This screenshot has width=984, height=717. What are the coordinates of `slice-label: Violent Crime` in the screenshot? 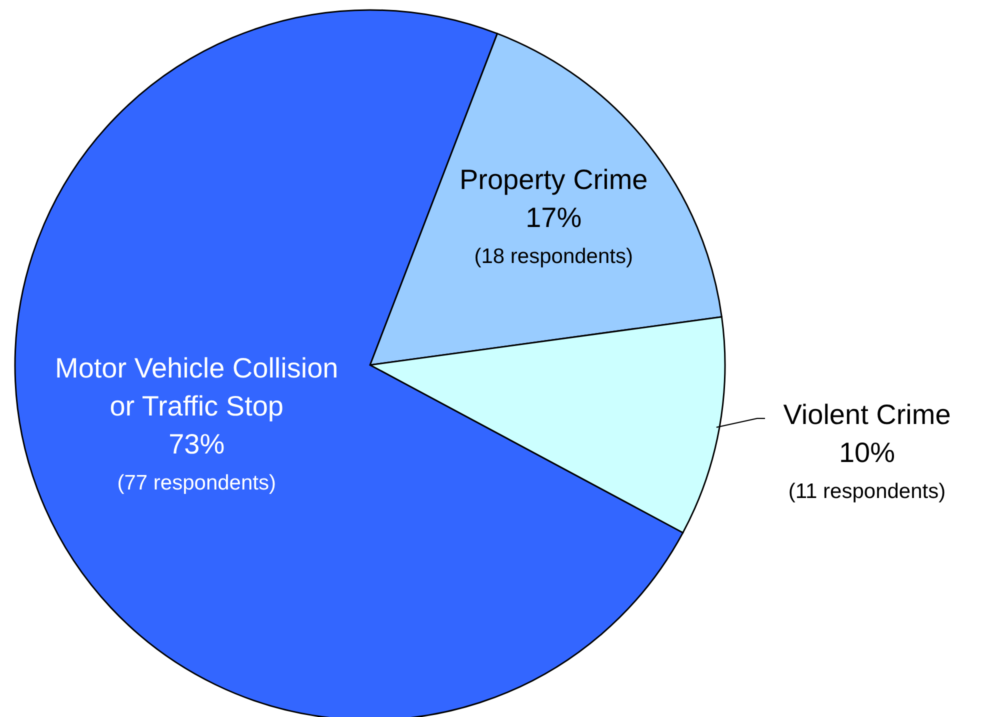 It's located at (867, 414).